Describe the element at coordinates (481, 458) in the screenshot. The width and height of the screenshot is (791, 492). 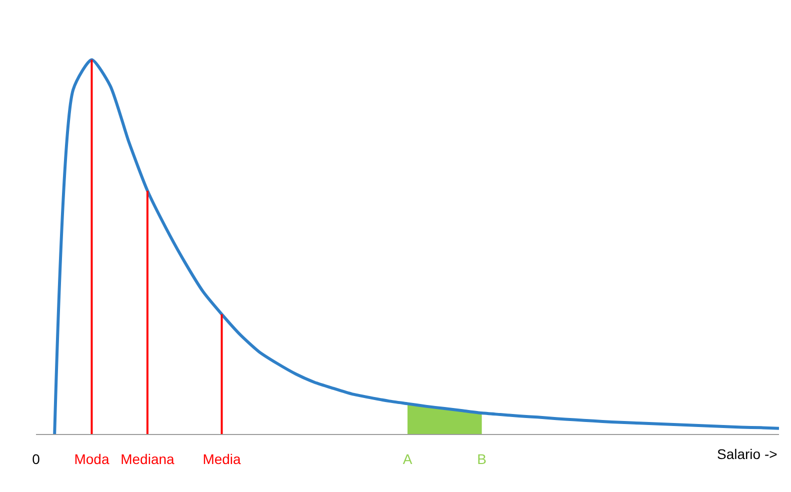
I see `x-tick-label: B` at that location.